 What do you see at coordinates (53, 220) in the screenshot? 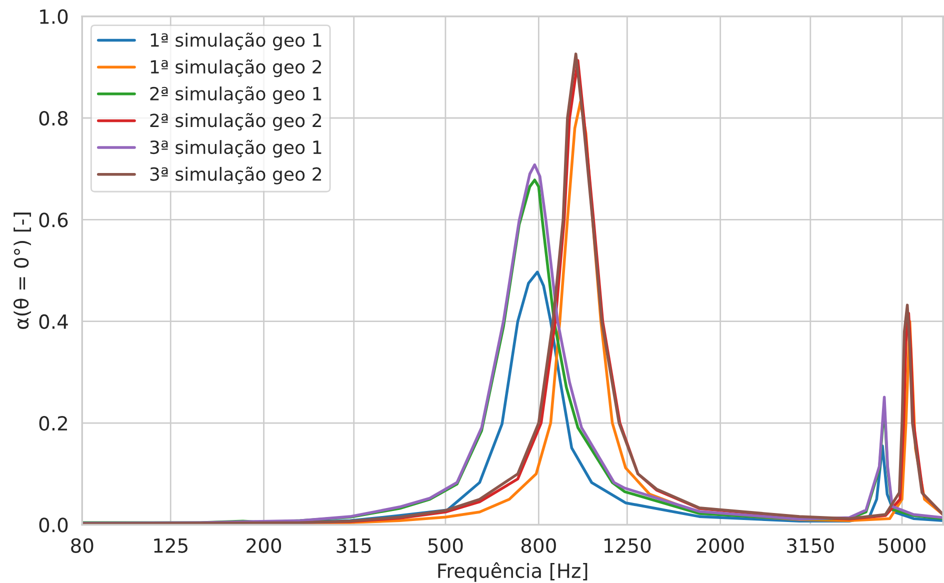
I see `y-tick-label: 0.6` at bounding box center [53, 220].